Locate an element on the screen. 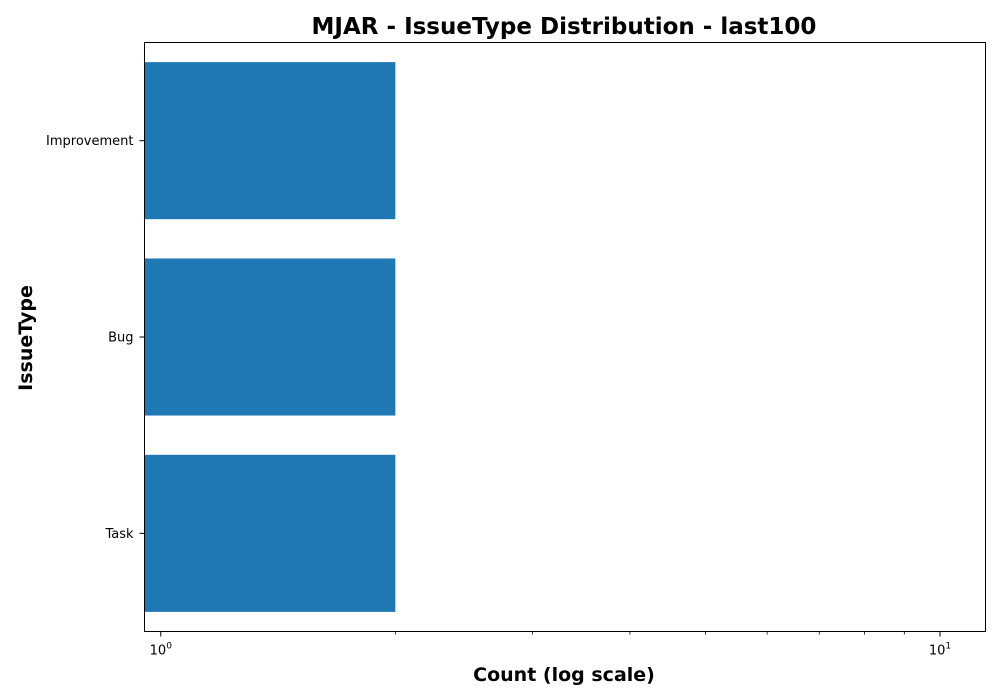  y-axis-label: IssueType is located at coordinates (26, 338).